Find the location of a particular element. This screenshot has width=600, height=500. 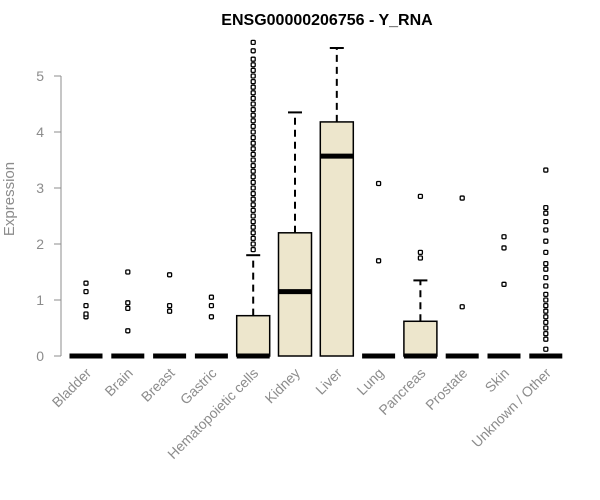

box-kidney is located at coordinates (295, 234).